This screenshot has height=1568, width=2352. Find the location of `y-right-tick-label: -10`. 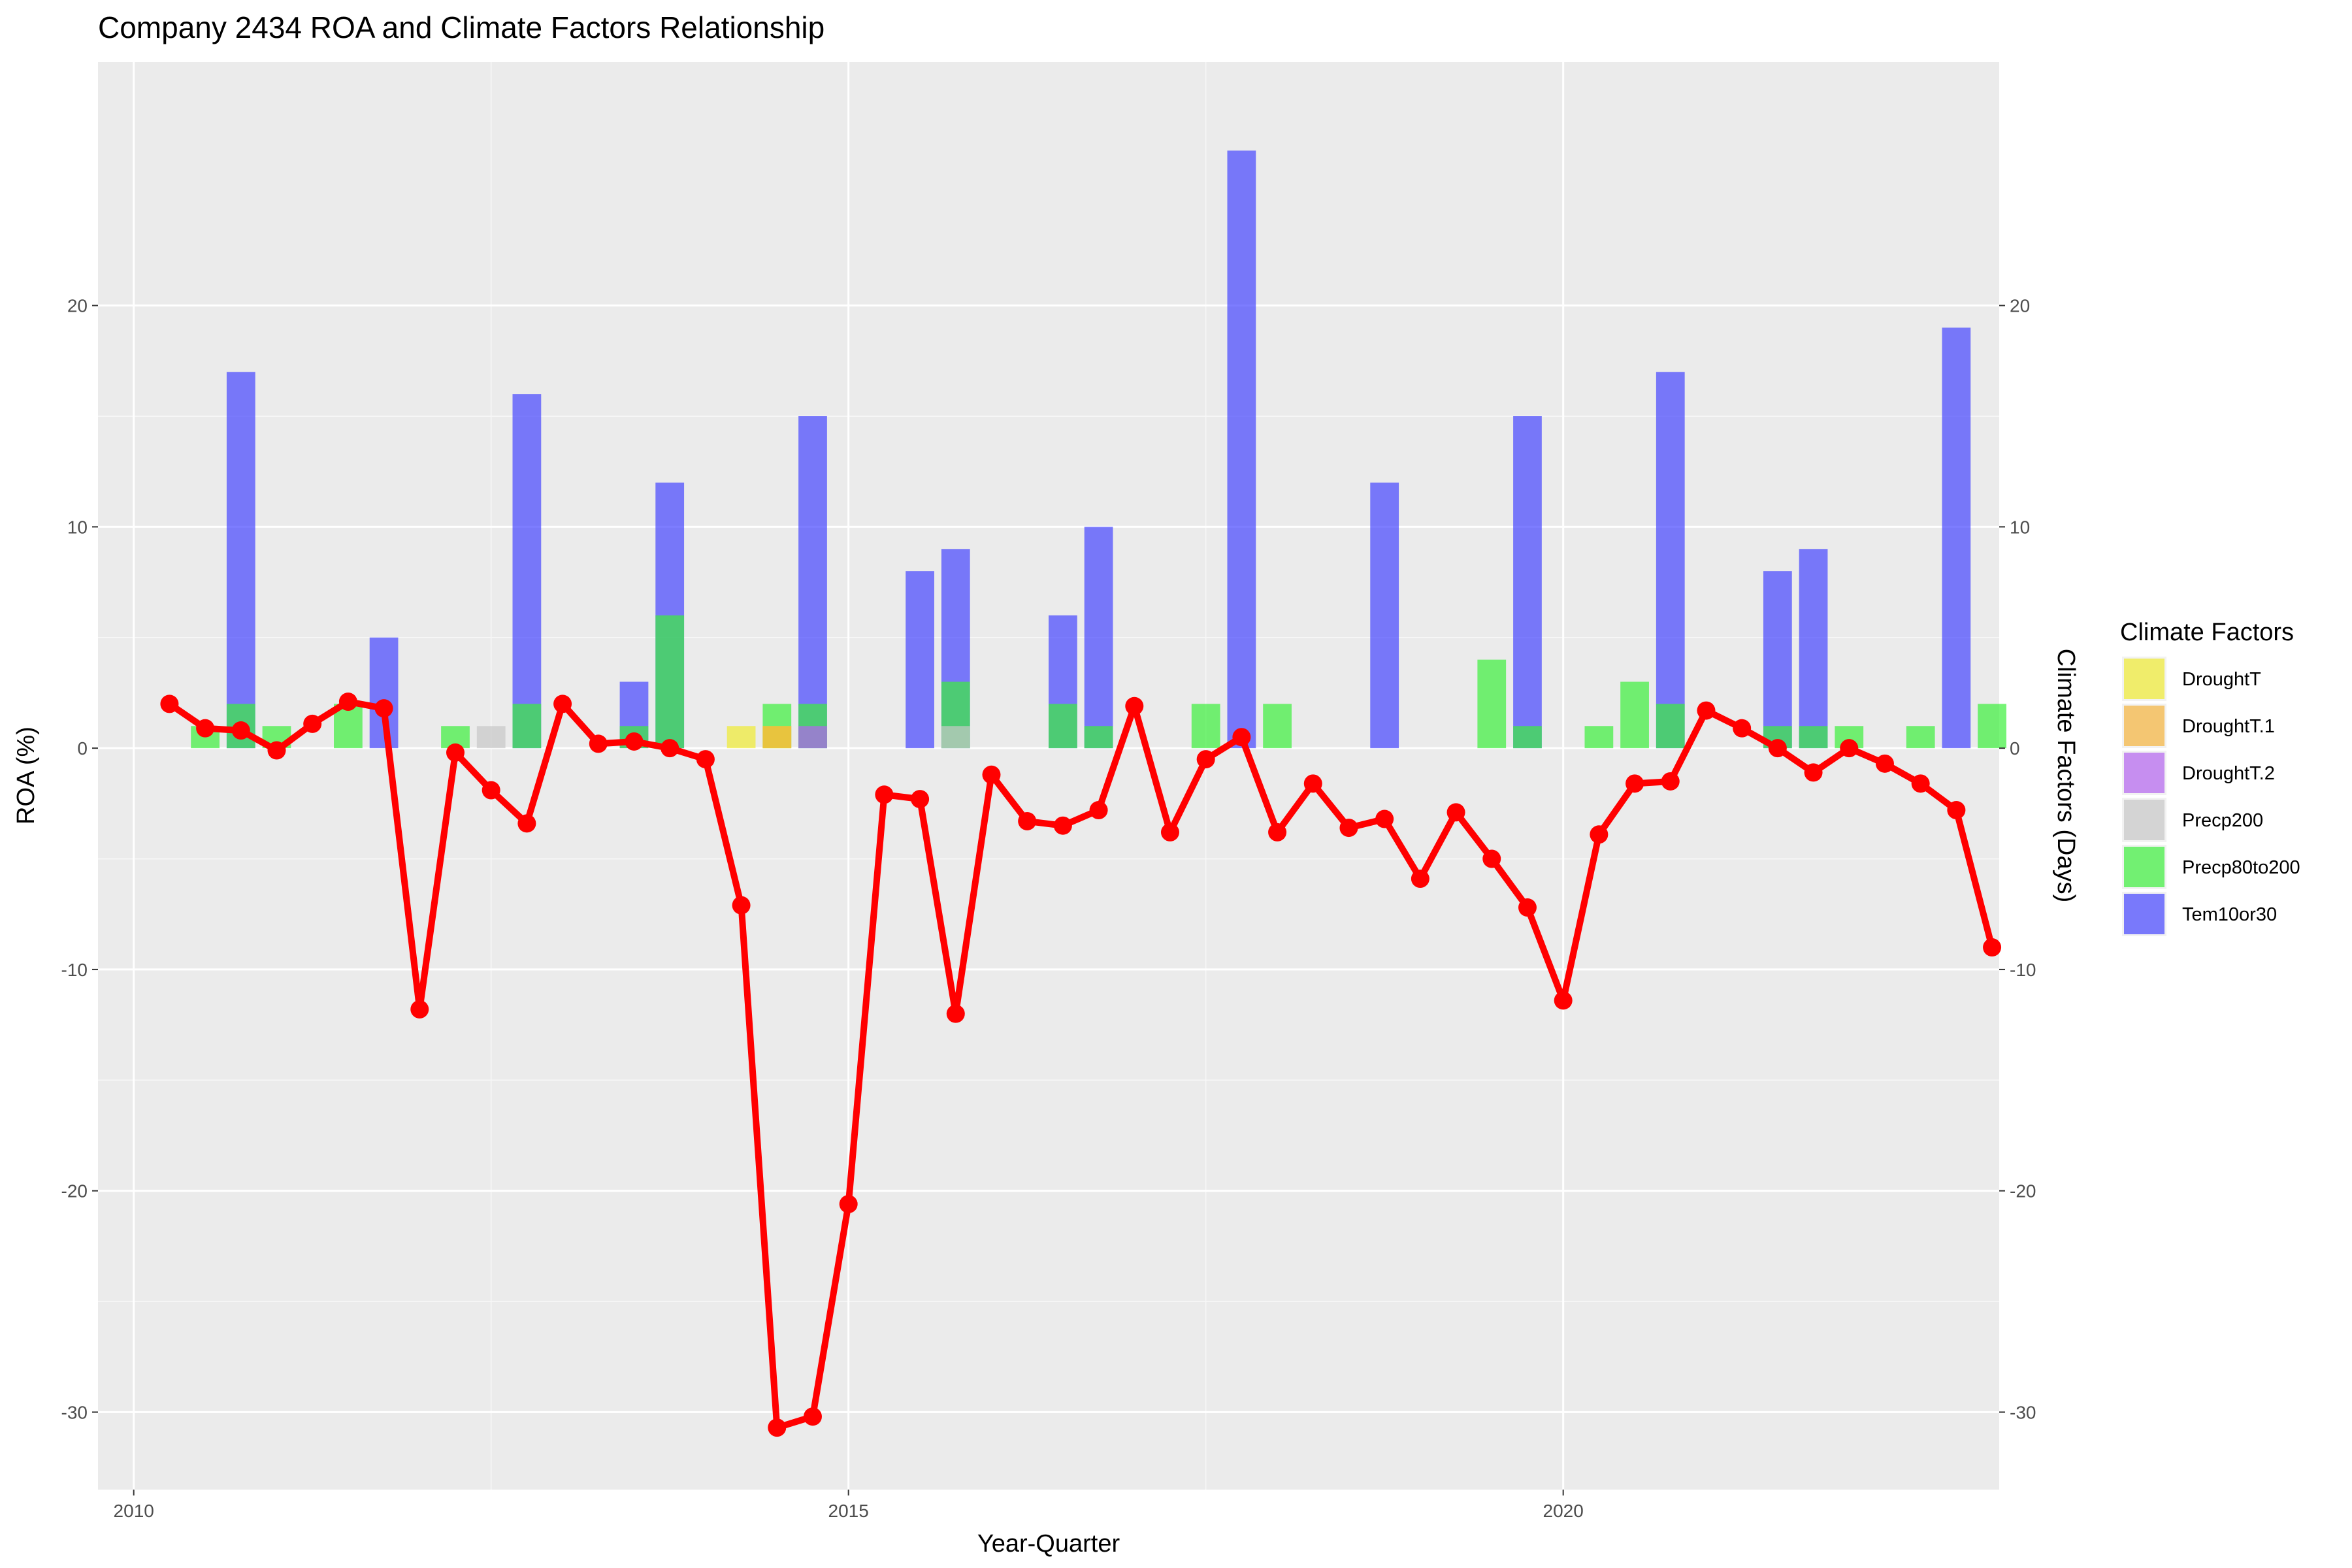

y-right-tick-label: -10 is located at coordinates (2023, 970).